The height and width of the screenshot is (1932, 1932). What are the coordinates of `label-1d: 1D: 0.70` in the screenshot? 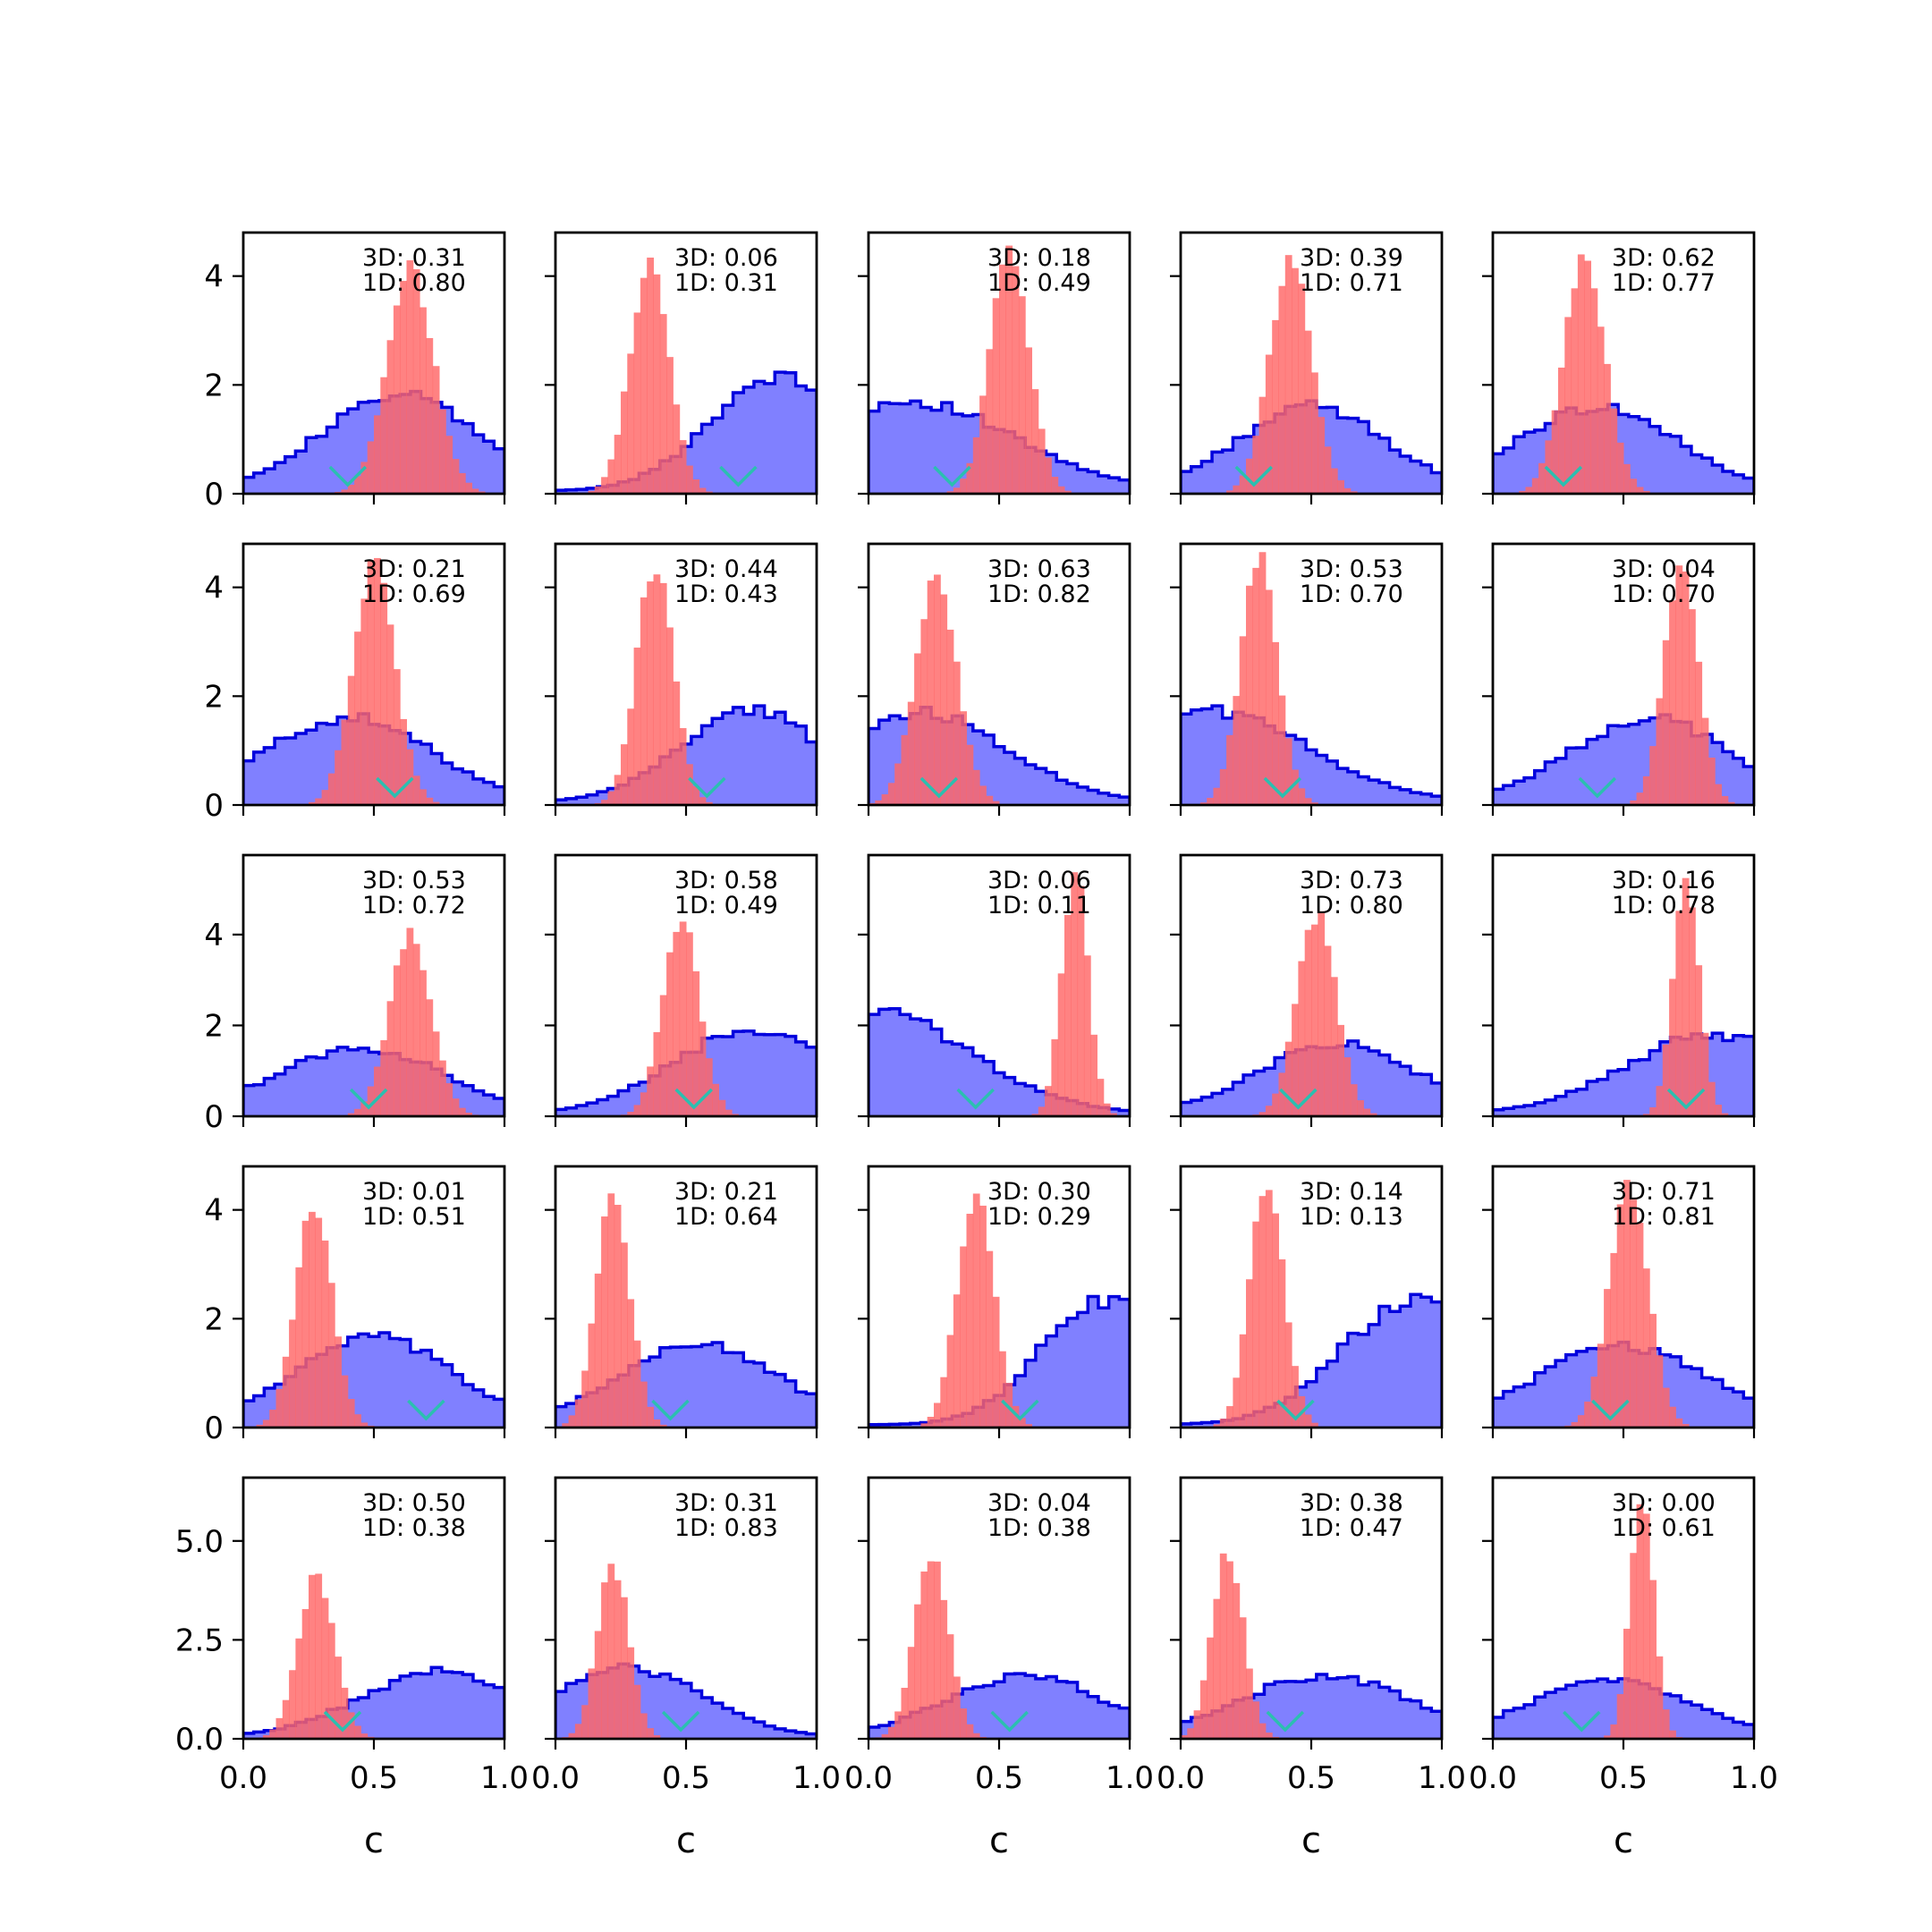 It's located at (1664, 594).